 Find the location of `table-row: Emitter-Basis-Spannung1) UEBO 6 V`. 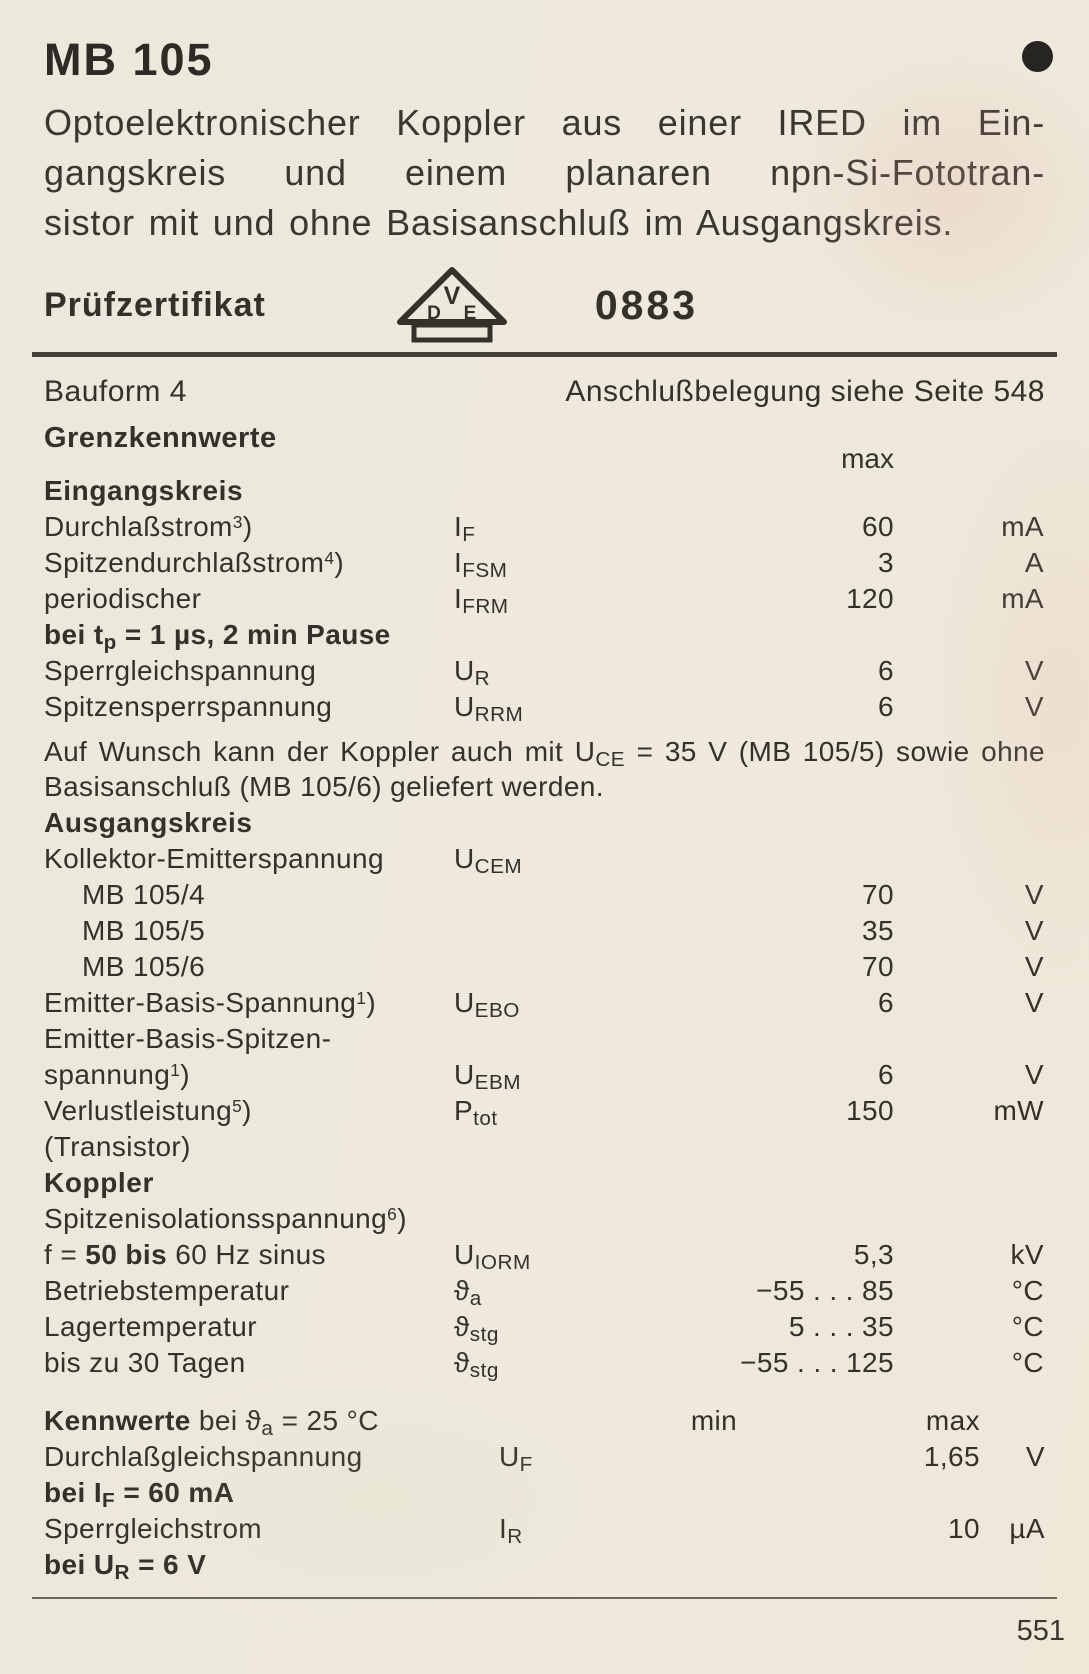

table-row: Emitter-Basis-Spannung1) UEBO 6 V is located at coordinates (544, 1003).